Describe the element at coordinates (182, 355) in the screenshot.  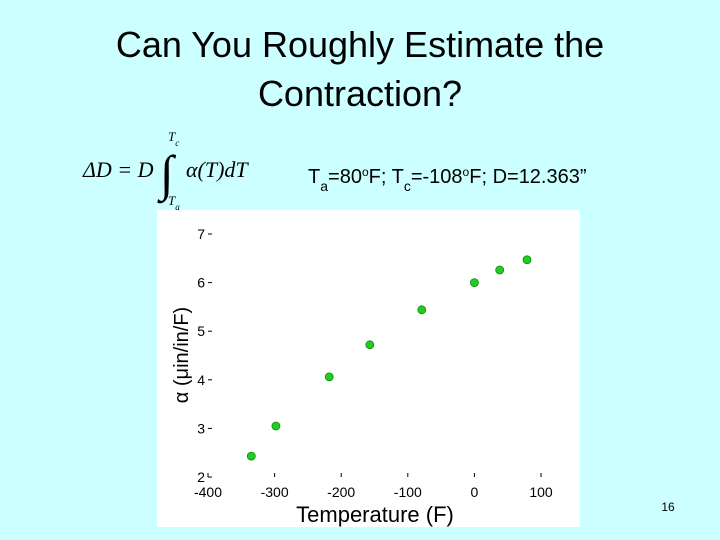
I see `y-axis-label: α (μin/in/F)` at that location.